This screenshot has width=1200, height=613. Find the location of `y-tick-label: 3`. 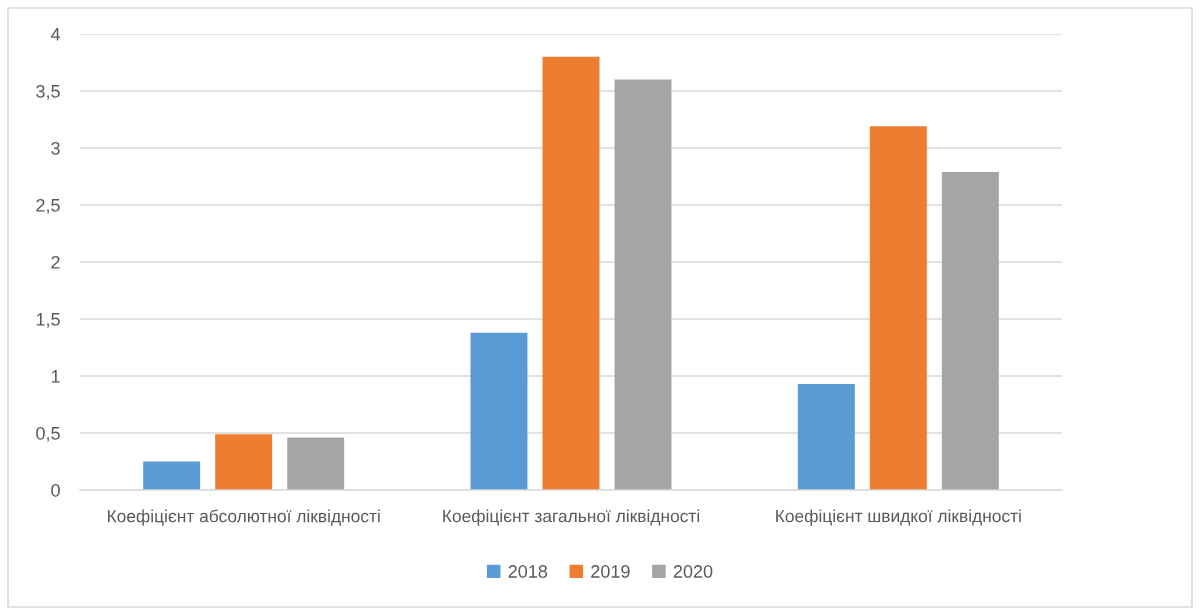

y-tick-label: 3 is located at coordinates (55, 148).